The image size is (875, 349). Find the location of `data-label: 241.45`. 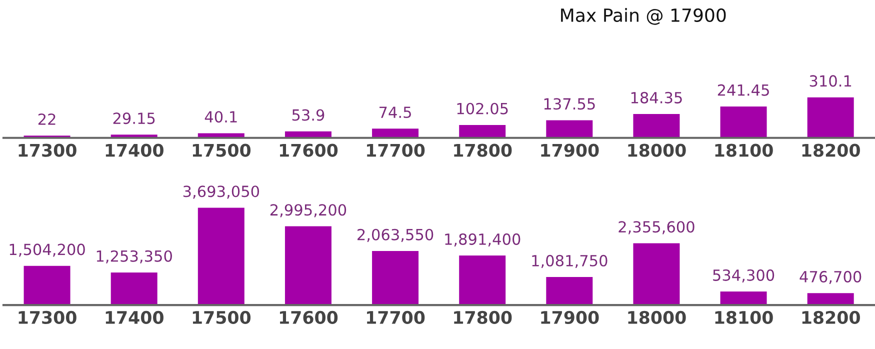

data-label: 241.45 is located at coordinates (743, 90).